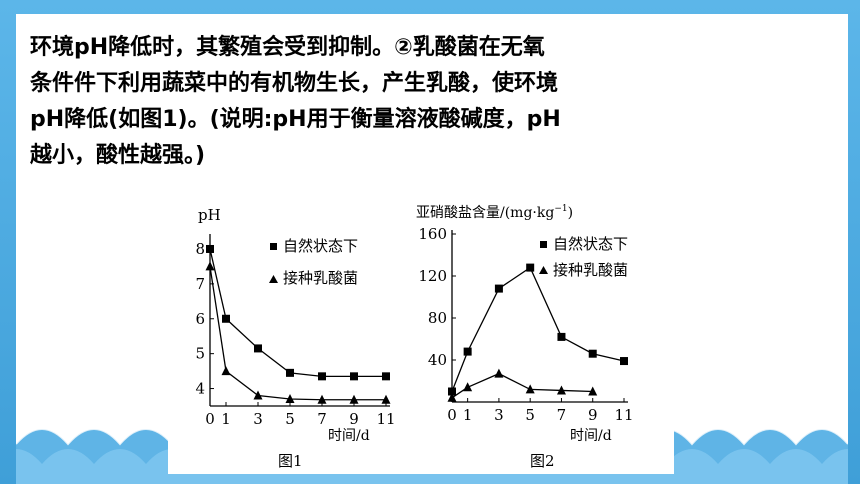 This screenshot has height=484, width=860. What do you see at coordinates (200, 284) in the screenshot?
I see `fig1-y-tick-label: 7` at bounding box center [200, 284].